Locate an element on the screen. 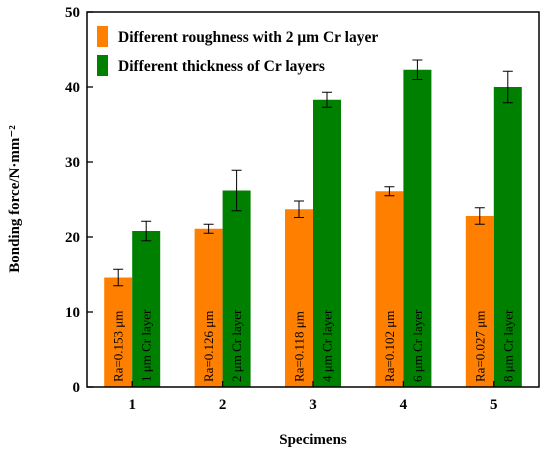 The image size is (550, 452). bar-label: Ra=0.118 μm is located at coordinates (299, 346).